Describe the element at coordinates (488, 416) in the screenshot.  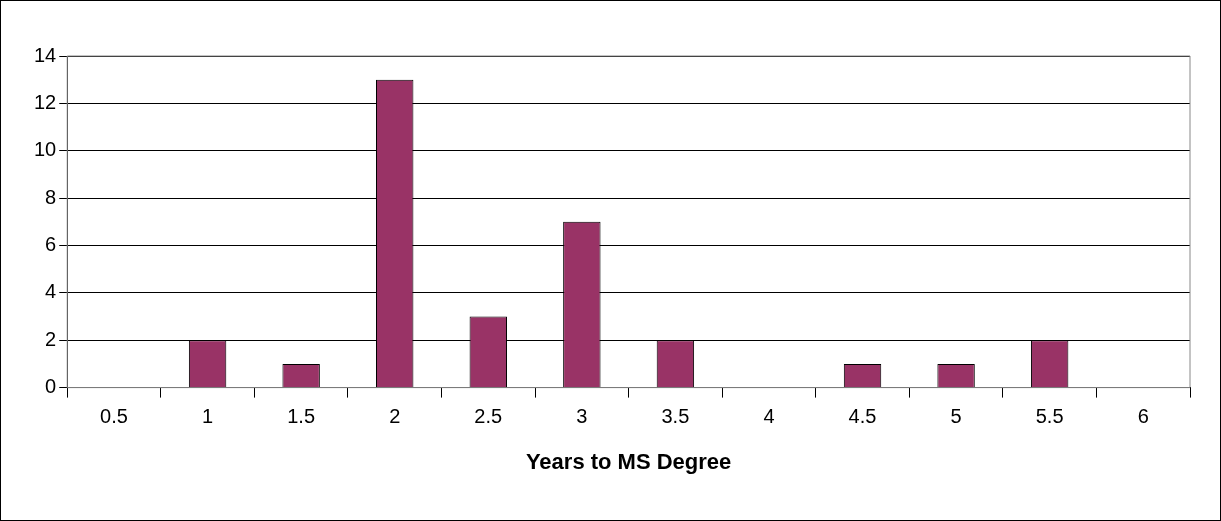
I see `x-tick-label: 2.5` at that location.